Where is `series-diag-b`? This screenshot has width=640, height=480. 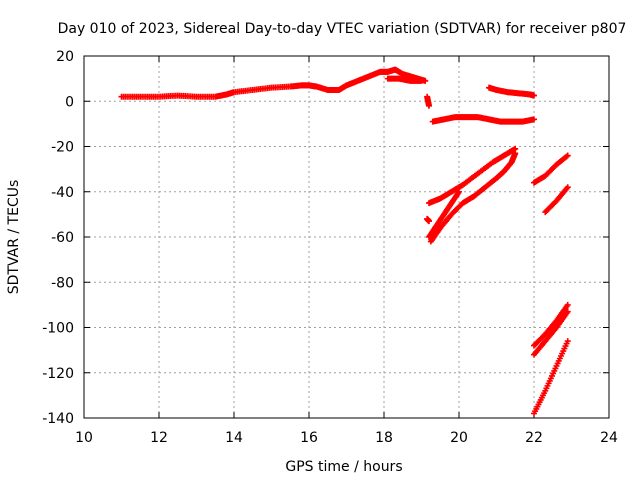 series-diag-b is located at coordinates (473, 197).